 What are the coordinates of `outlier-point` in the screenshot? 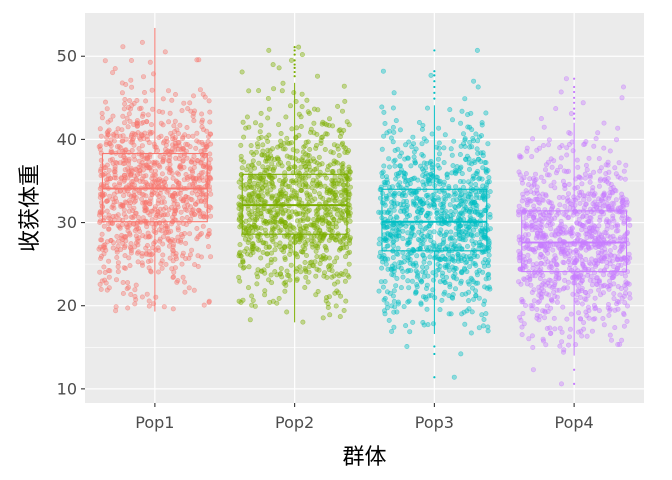 It's located at (294, 64).